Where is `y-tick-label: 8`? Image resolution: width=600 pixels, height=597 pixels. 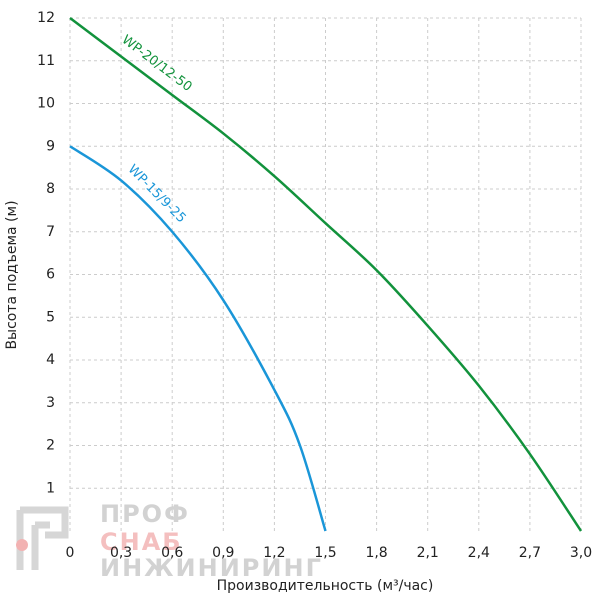 y-tick-label: 8 is located at coordinates (50, 189).